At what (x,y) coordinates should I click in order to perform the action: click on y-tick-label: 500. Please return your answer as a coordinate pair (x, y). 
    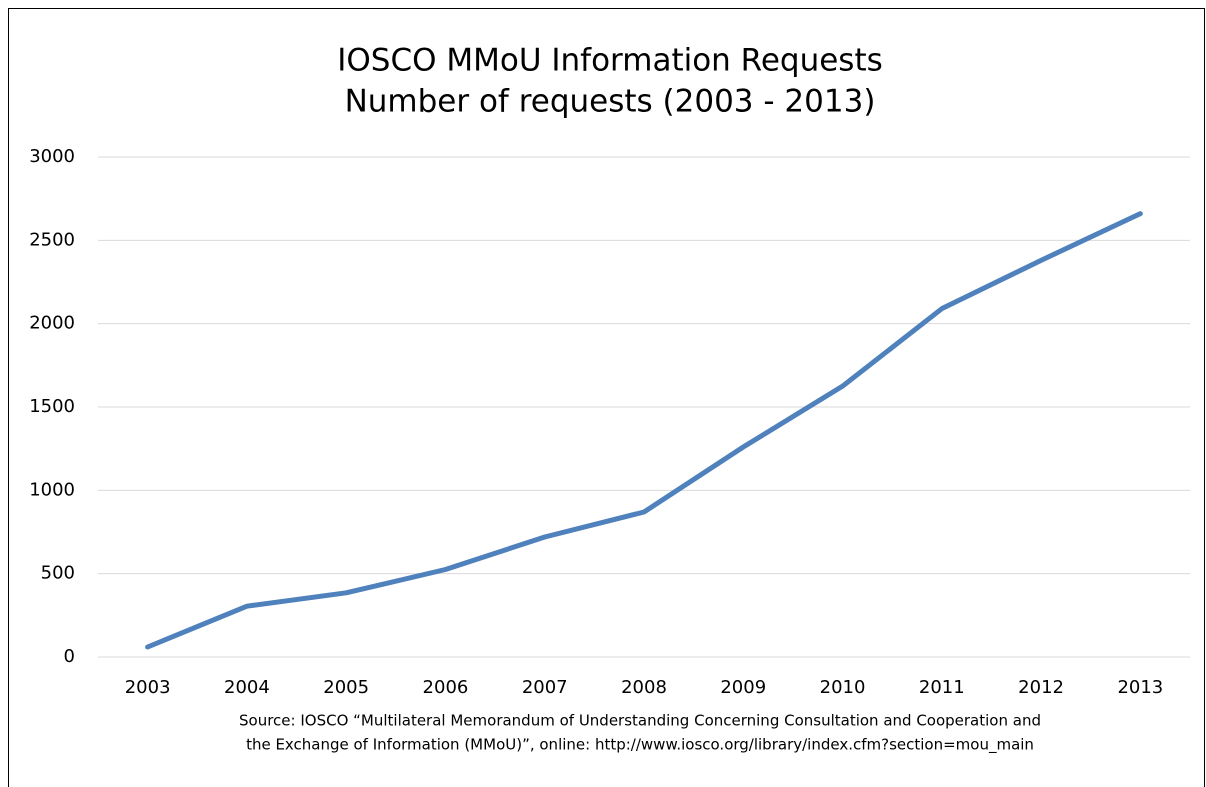
    Looking at the image, I should click on (58, 573).